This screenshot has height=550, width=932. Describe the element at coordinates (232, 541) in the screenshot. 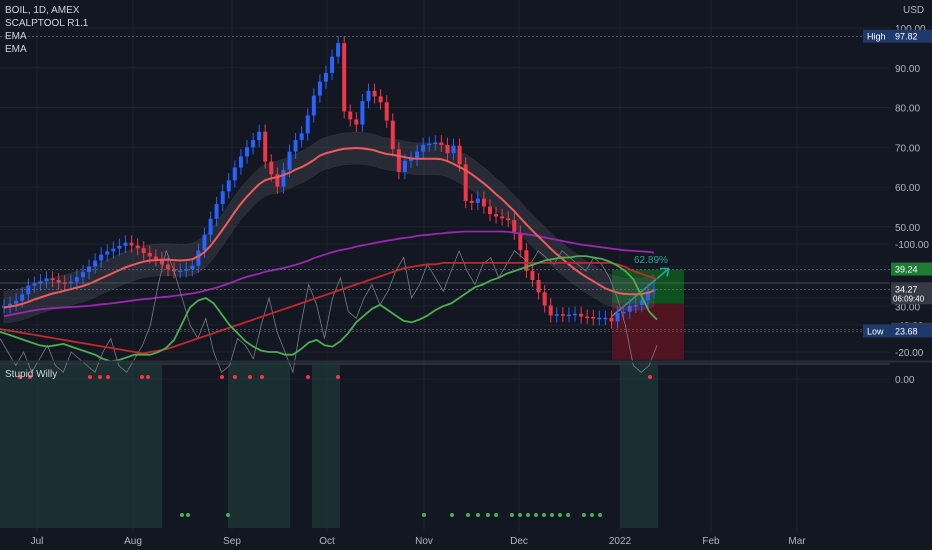

I see `x-tick-label: Sep` at that location.